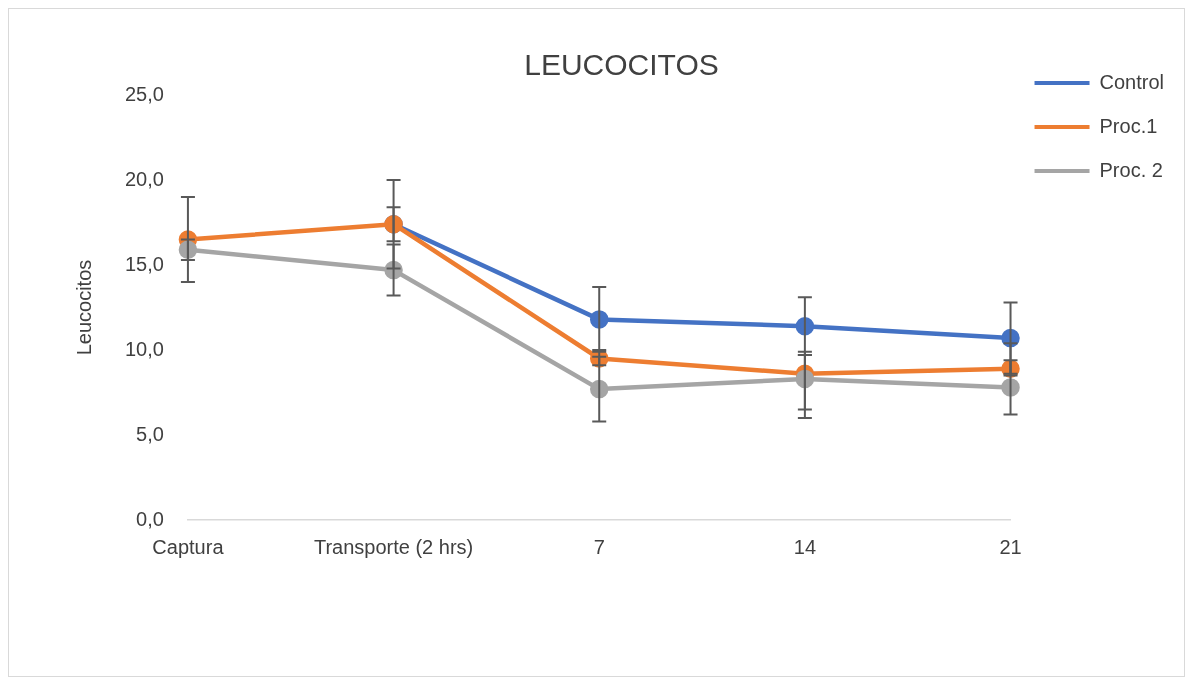 The height and width of the screenshot is (683, 1191). Describe the element at coordinates (188, 546) in the screenshot. I see `x-tick-label: Captura` at that location.